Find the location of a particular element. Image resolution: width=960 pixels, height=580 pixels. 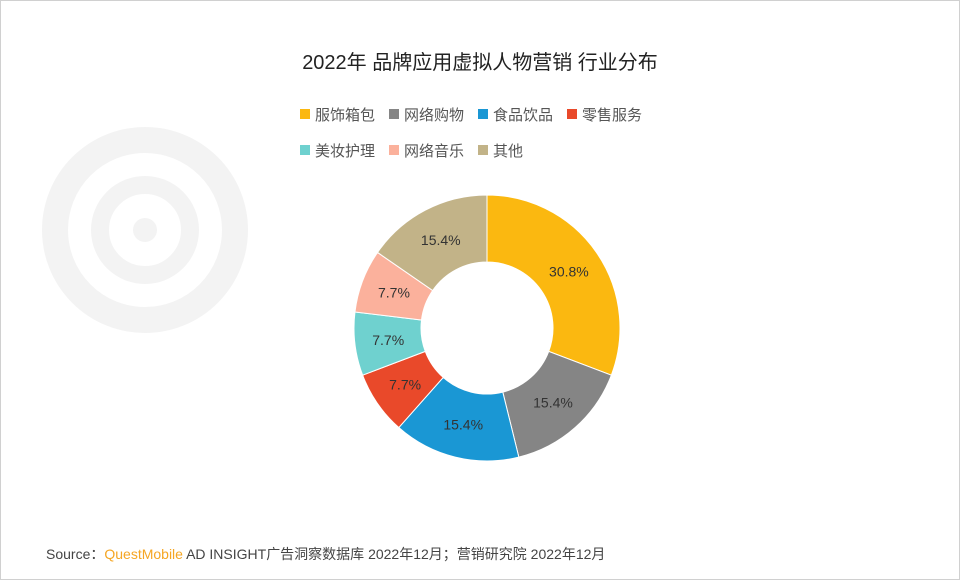

legend: 服饰箱包 网络购物 食品饮品 零售服务 美妆护理 网络音乐 其他 is located at coordinates (510, 132).